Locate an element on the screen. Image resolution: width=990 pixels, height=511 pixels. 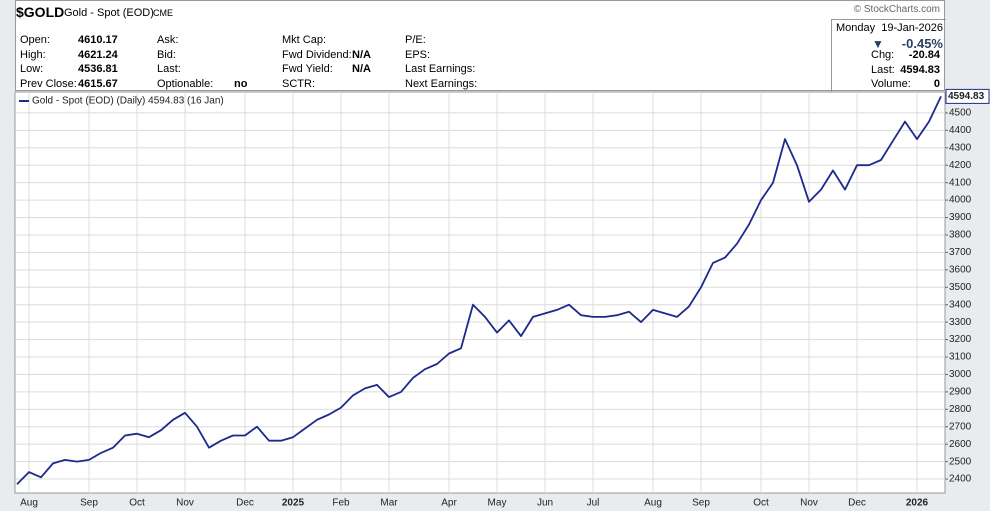
y-tick-label: 2400 is located at coordinates (960, 479).